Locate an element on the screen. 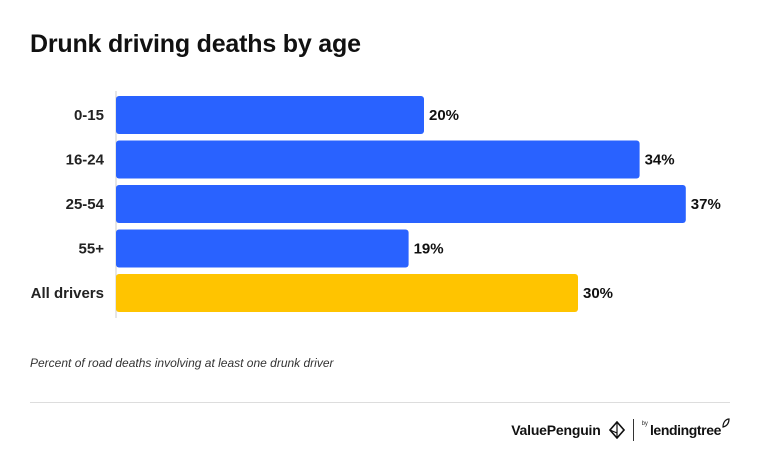  lendingtree-leaf-icon is located at coordinates (726, 423).